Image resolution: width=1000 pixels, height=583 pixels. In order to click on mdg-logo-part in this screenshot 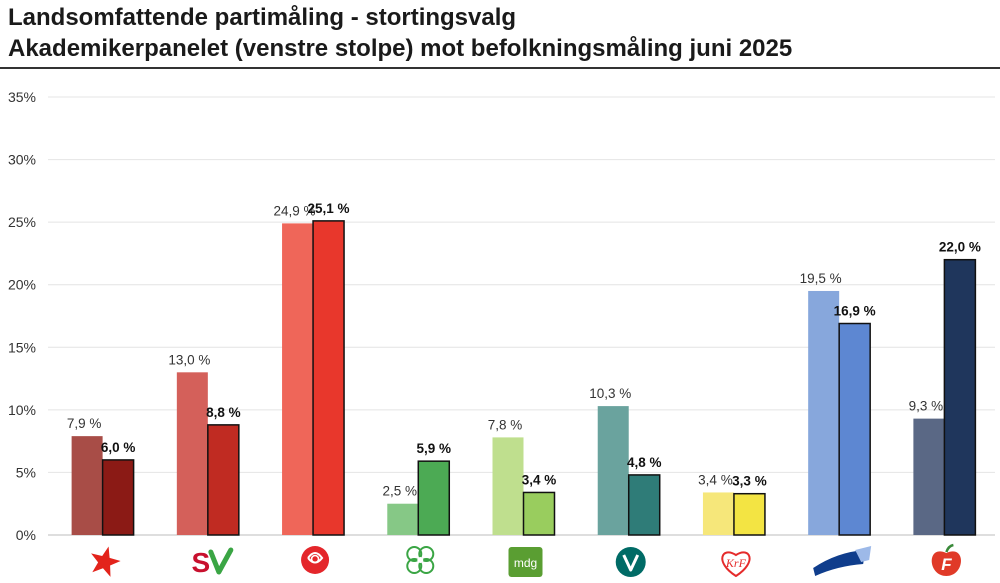, I will do `click(525, 562)`.